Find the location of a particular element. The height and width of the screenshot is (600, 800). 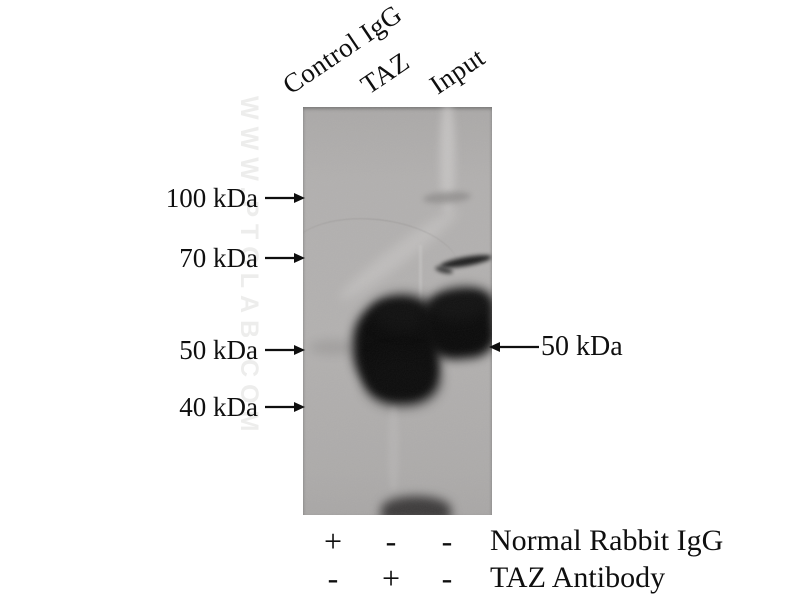

lane-label-input: Input is located at coordinates (457, 70).